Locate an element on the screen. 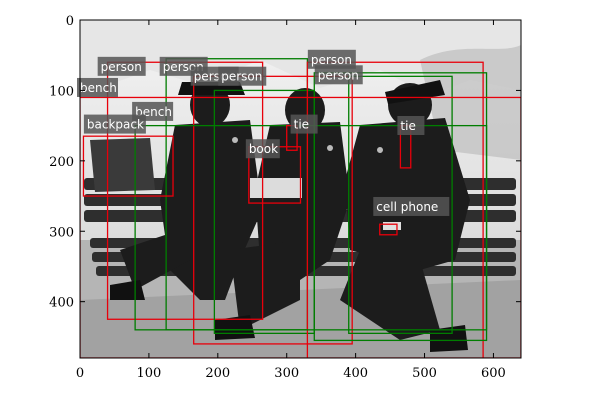  label-tie-10: tie is located at coordinates (411, 125).